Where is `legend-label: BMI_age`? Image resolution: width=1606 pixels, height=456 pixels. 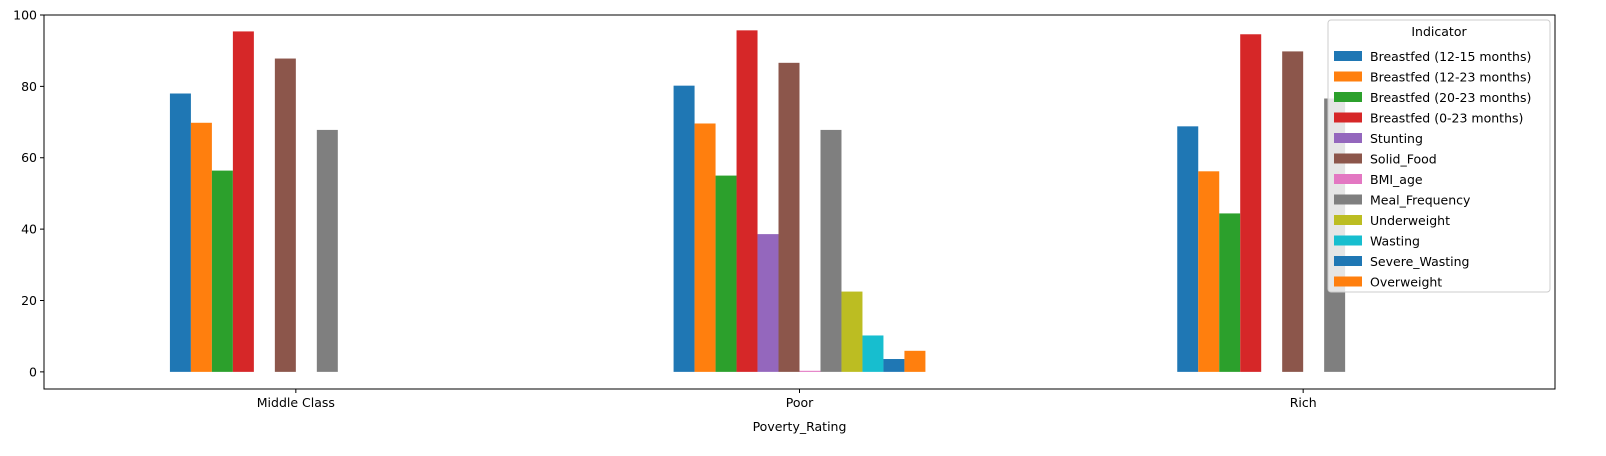 legend-label: BMI_age is located at coordinates (1396, 179).